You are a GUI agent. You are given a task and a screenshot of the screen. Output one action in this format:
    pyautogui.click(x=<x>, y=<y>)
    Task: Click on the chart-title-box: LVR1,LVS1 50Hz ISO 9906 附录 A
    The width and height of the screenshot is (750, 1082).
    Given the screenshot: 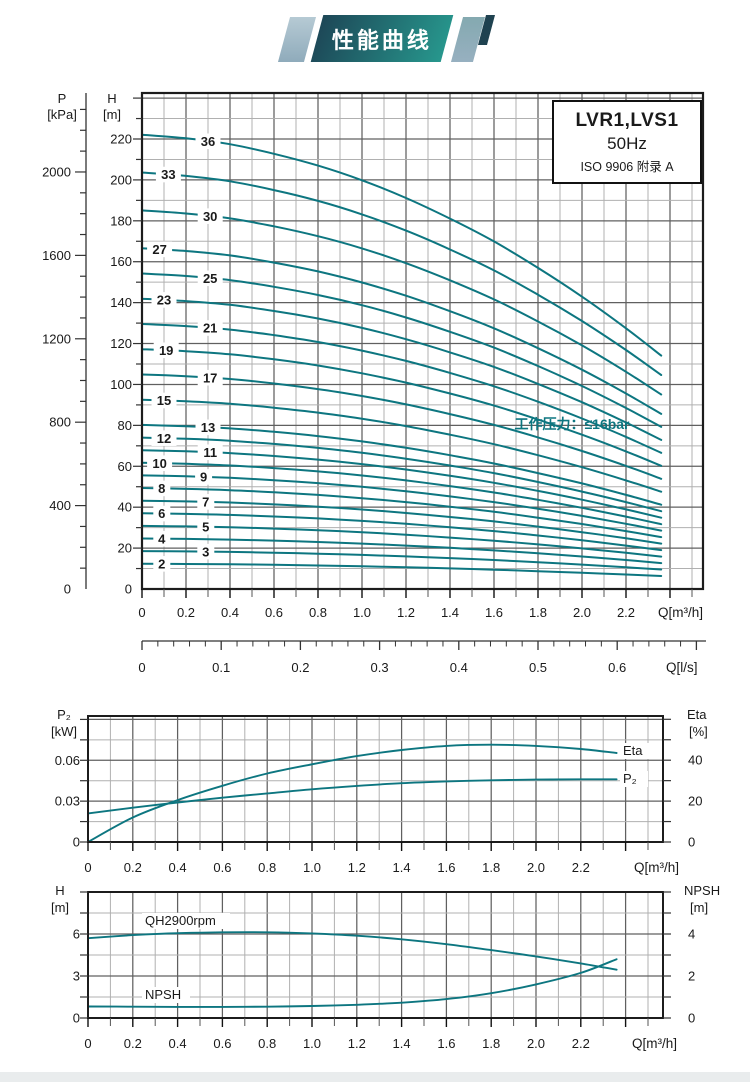 What is the action you would take?
    pyautogui.click(x=627, y=142)
    